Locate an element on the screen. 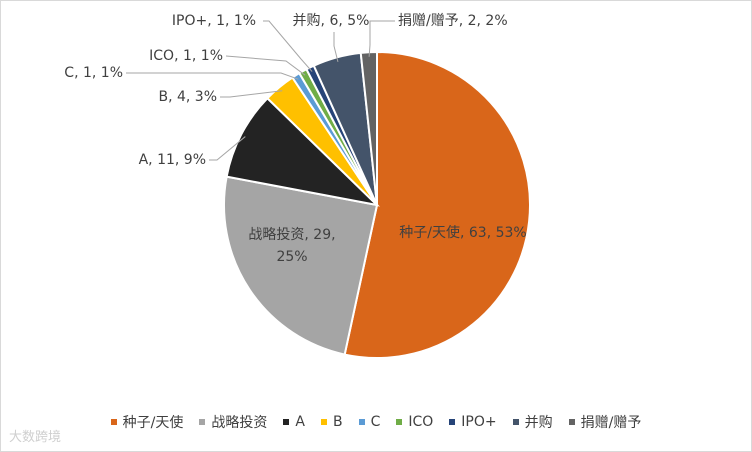 The width and height of the screenshot is (752, 452). legend-label: A is located at coordinates (300, 422).